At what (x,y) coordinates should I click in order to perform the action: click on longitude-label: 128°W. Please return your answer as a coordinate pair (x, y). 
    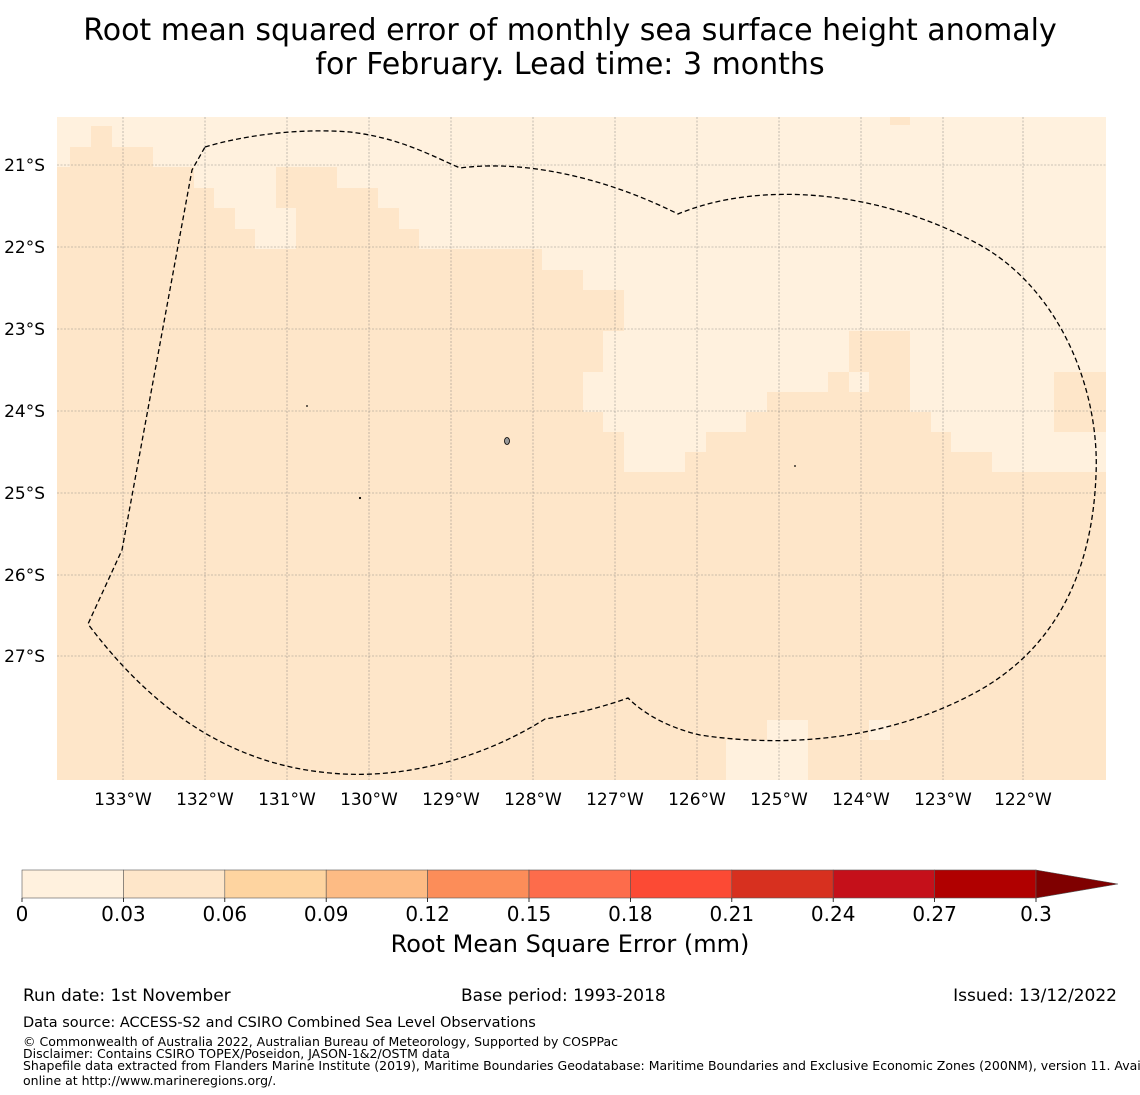
    Looking at the image, I should click on (533, 800).